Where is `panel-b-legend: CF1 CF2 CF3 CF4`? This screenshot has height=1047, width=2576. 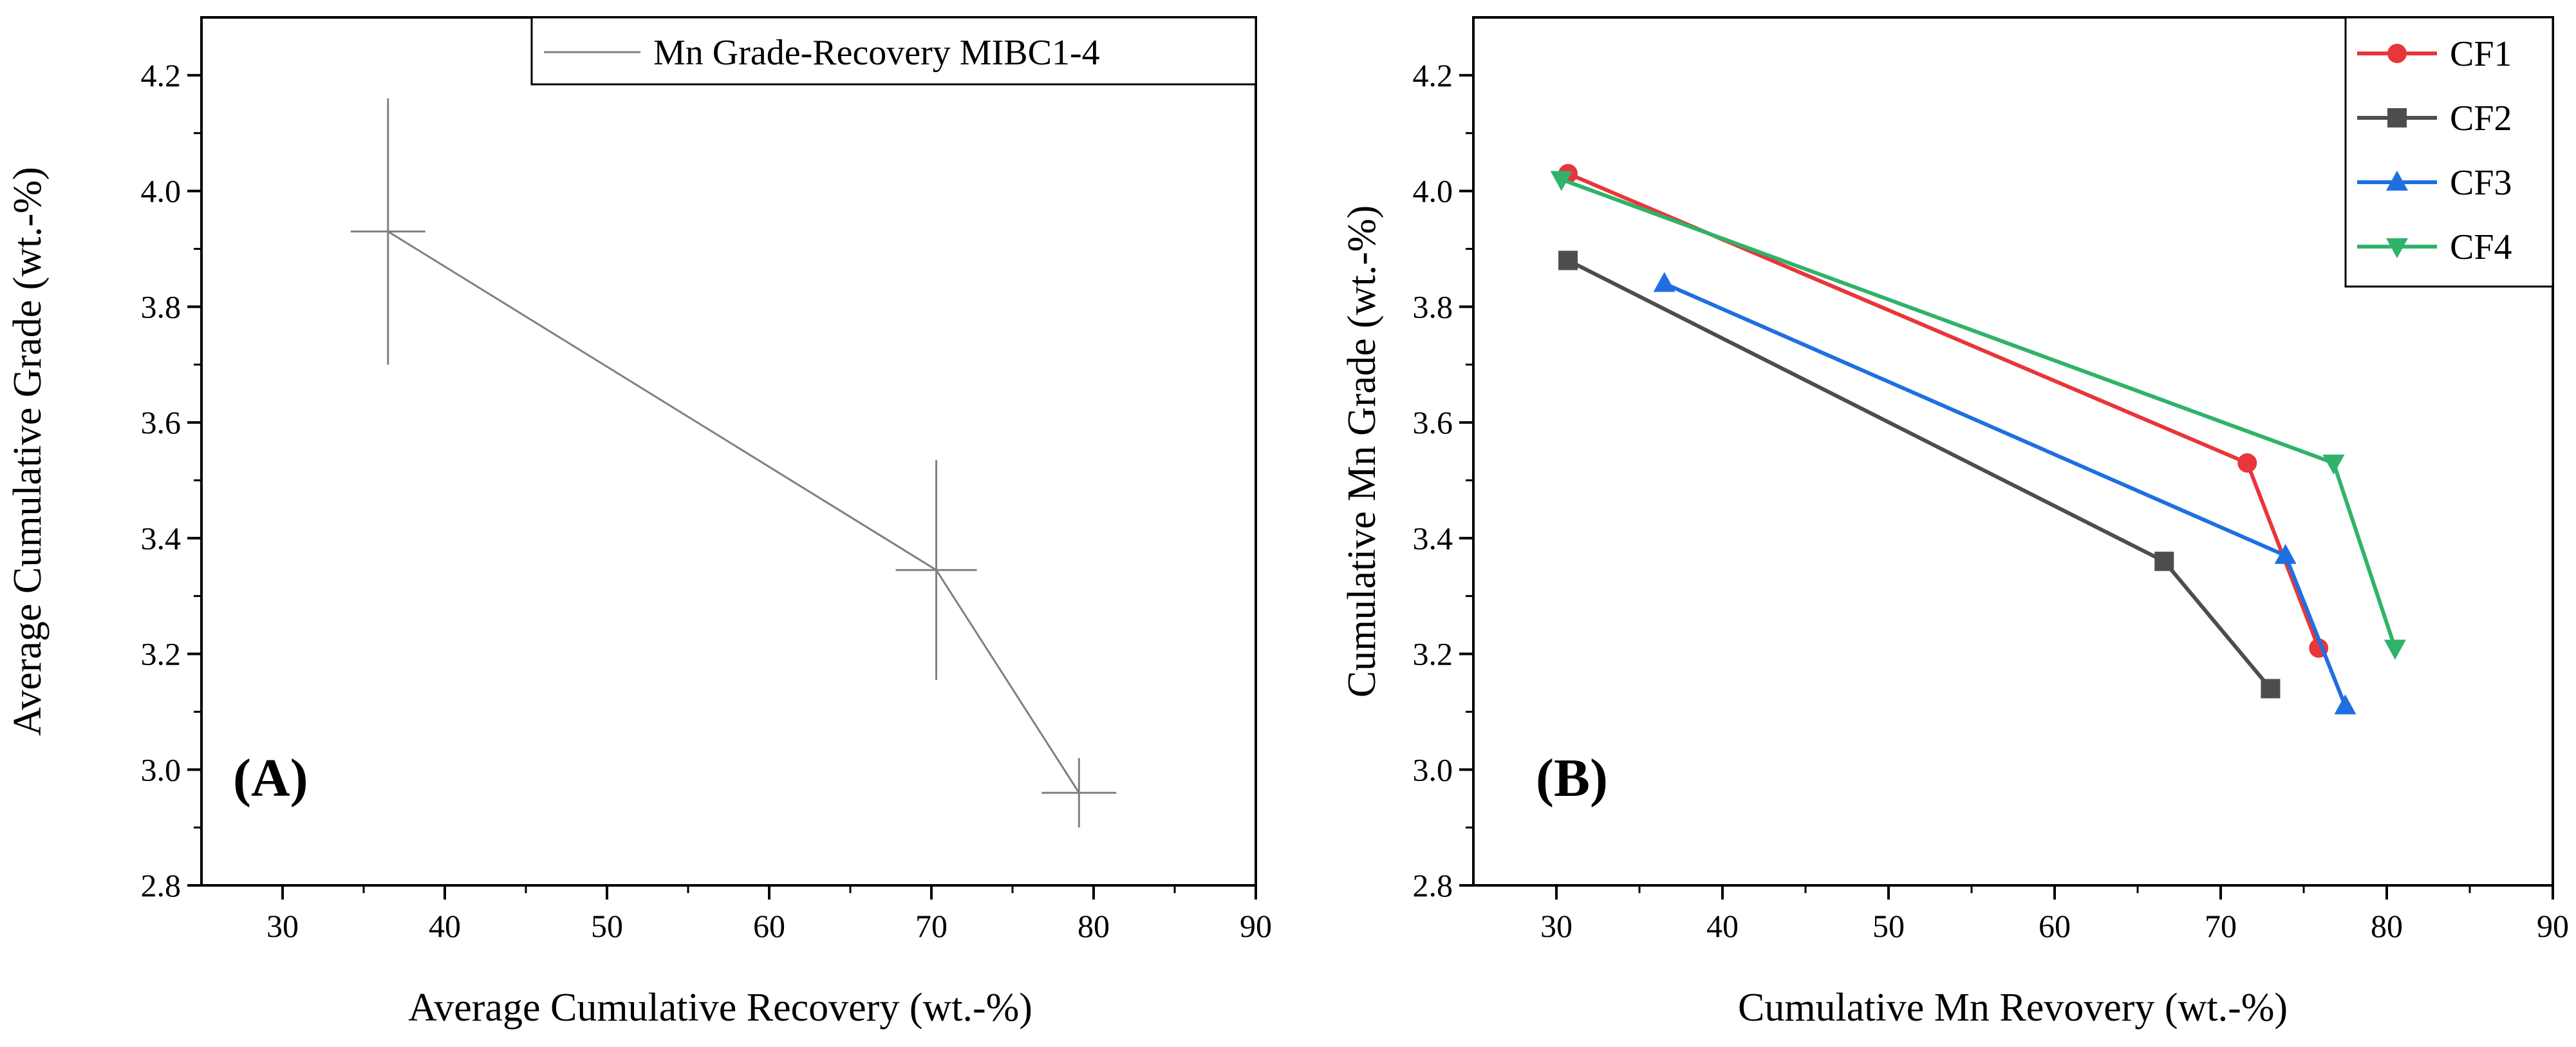 panel-b-legend: CF1 CF2 CF3 CF4 is located at coordinates (2449, 152).